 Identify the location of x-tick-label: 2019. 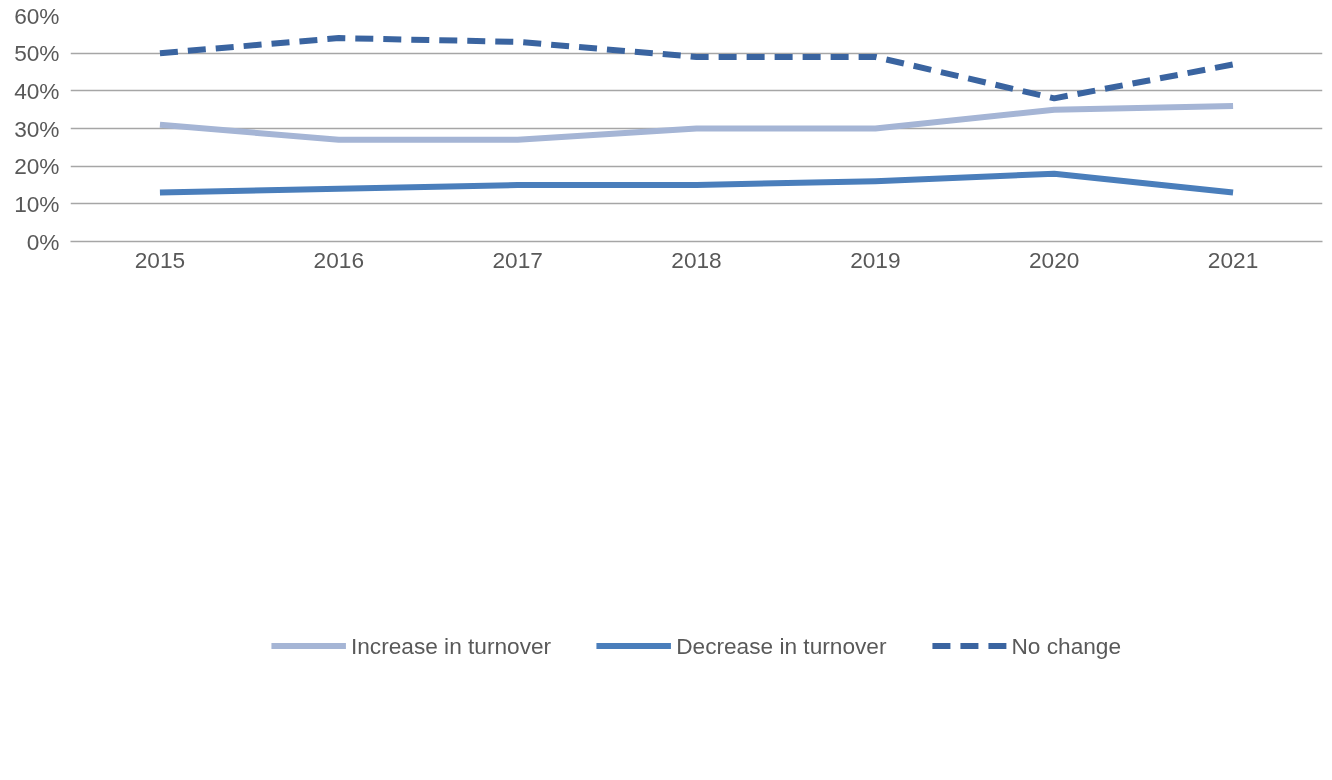
(875, 259).